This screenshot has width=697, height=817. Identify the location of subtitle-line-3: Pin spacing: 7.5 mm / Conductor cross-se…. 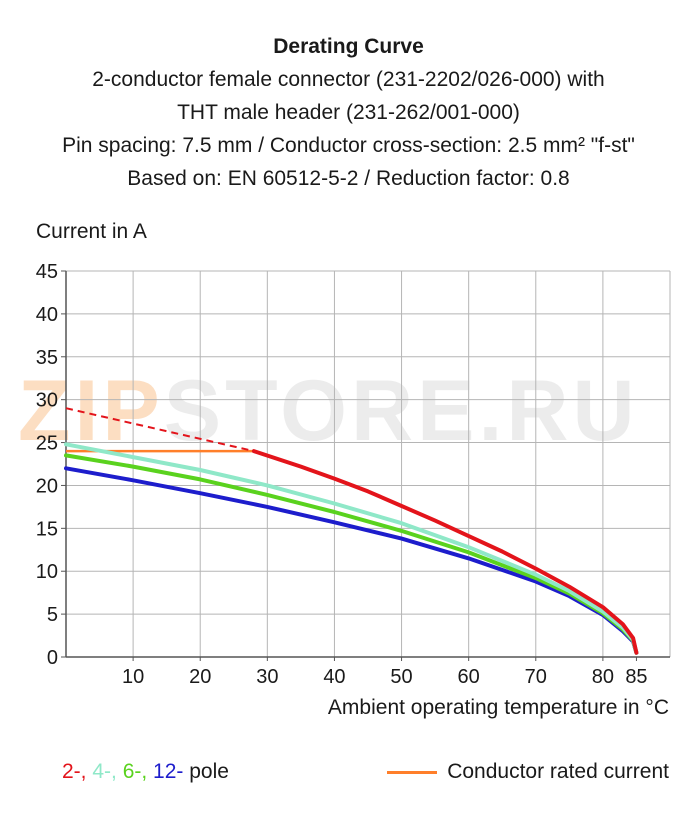
(348, 145).